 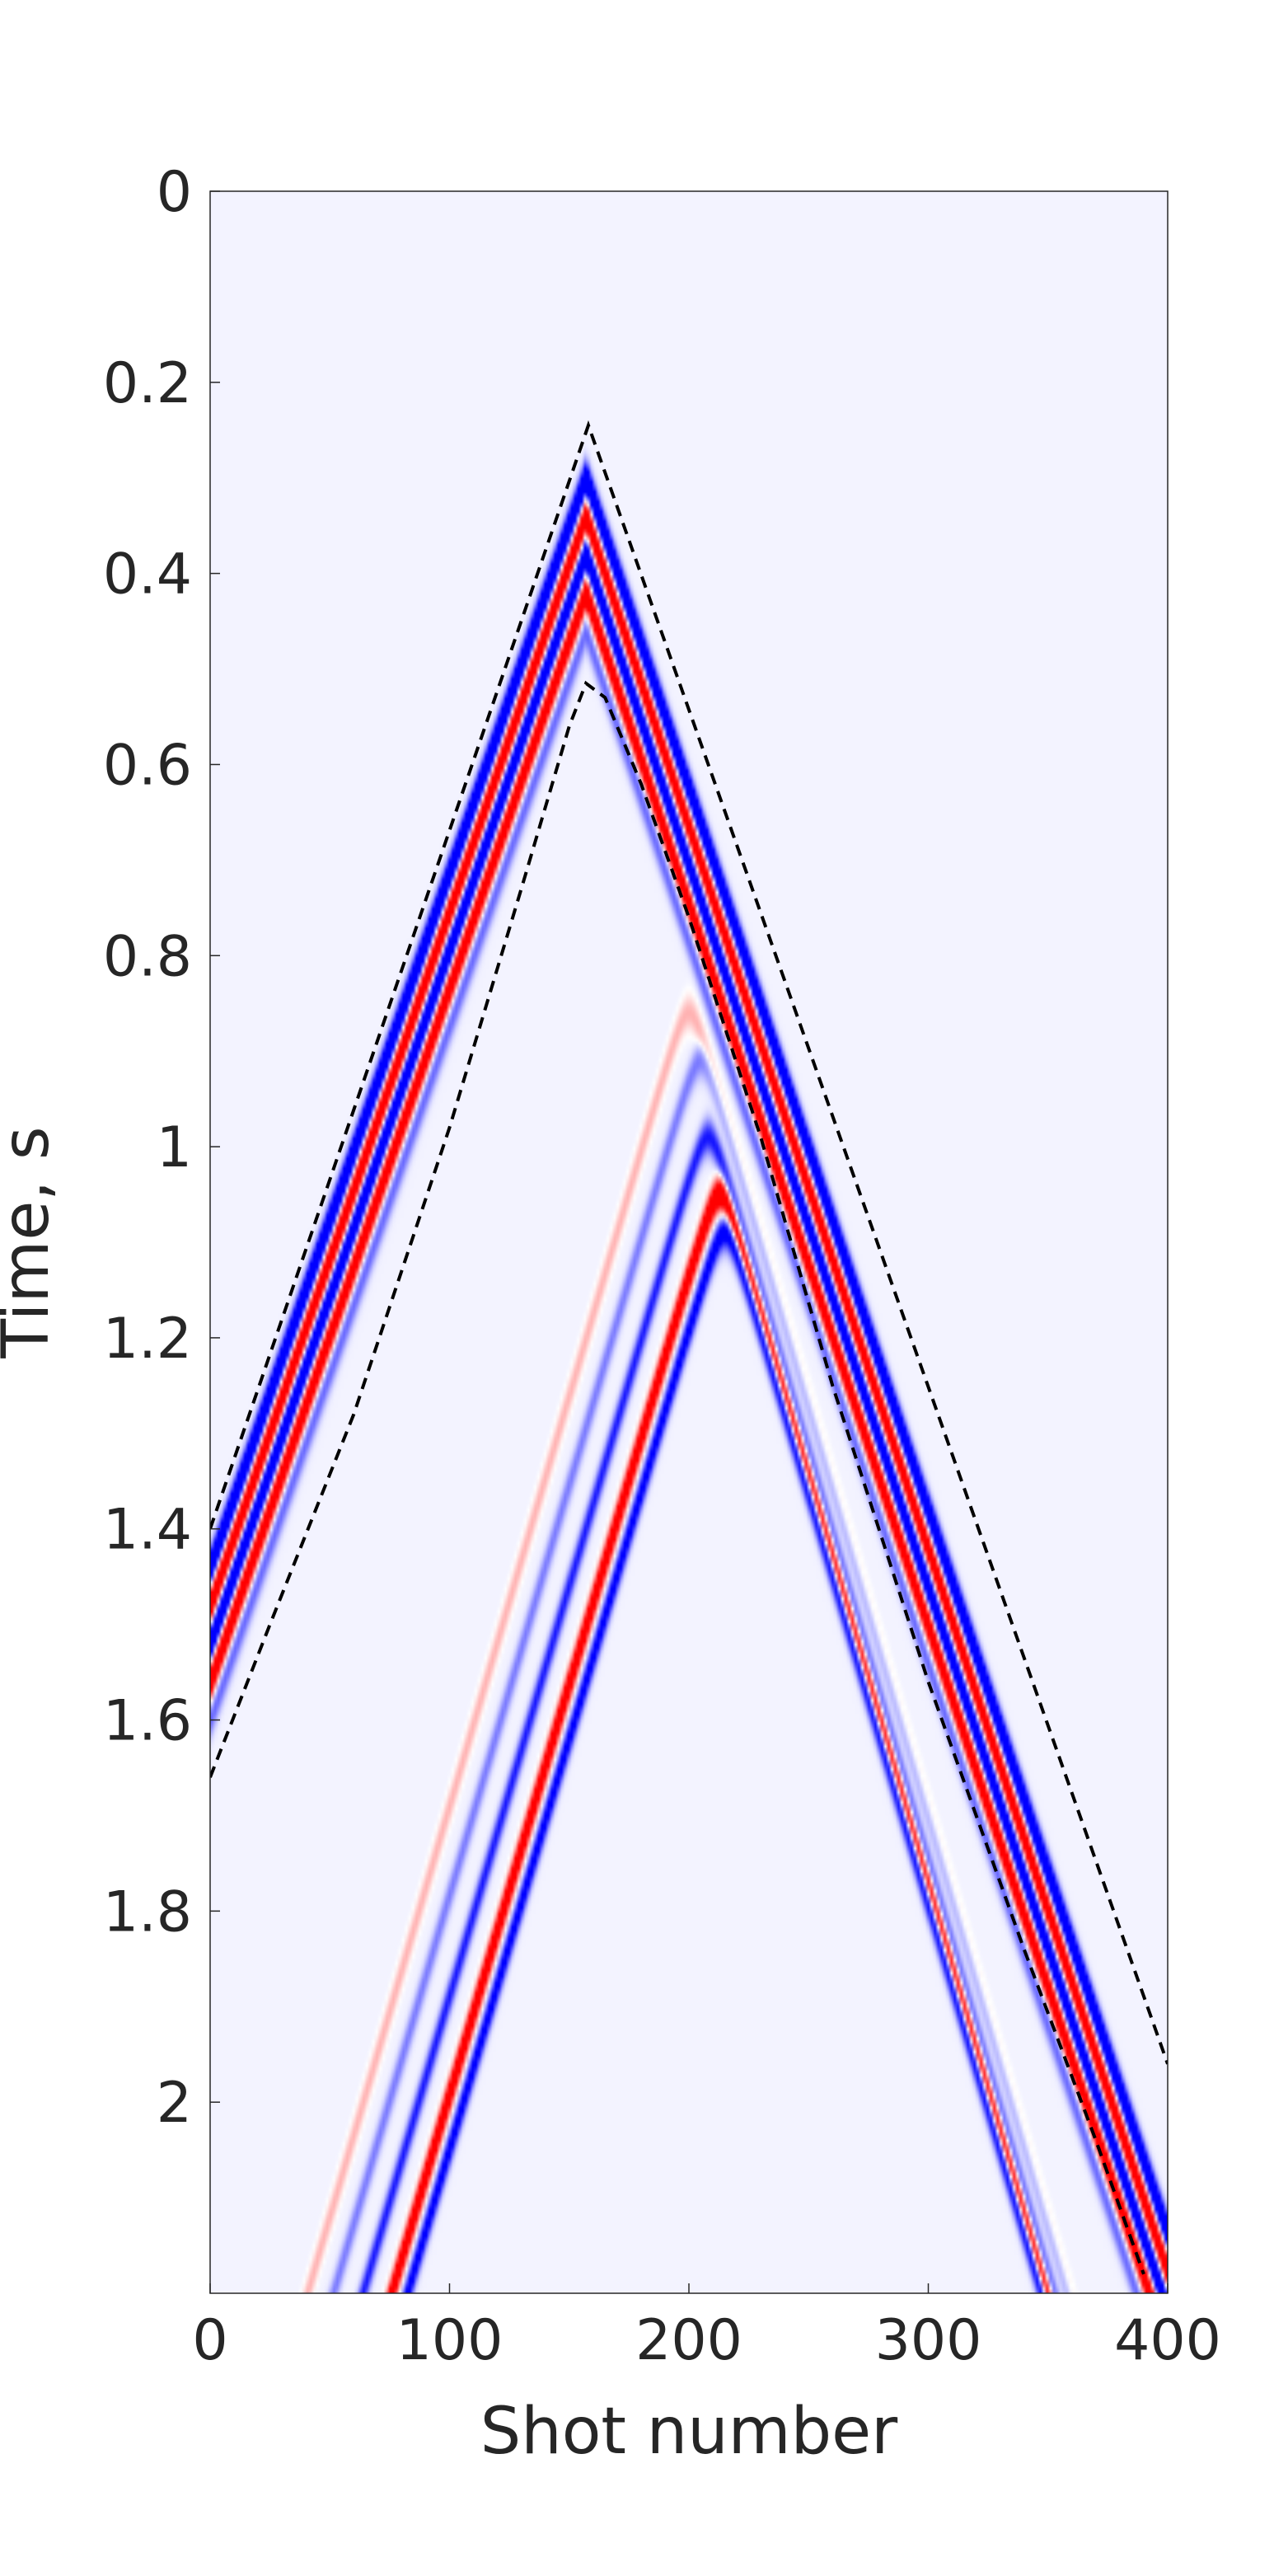 I want to click on x-tick-label: 0, so click(x=209, y=2341).